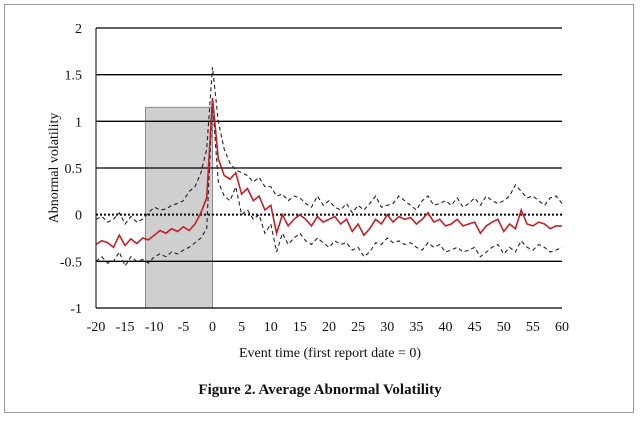 This screenshot has height=424, width=640. I want to click on x-tick-label: 0, so click(212, 327).